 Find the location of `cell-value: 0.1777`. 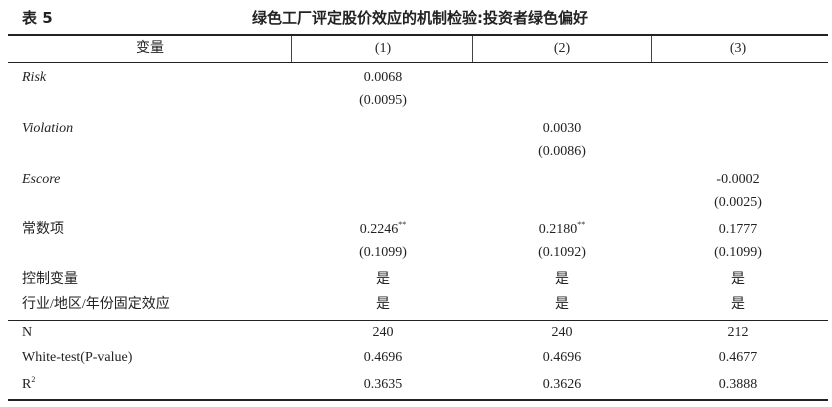

cell-value: 0.1777 is located at coordinates (738, 230).